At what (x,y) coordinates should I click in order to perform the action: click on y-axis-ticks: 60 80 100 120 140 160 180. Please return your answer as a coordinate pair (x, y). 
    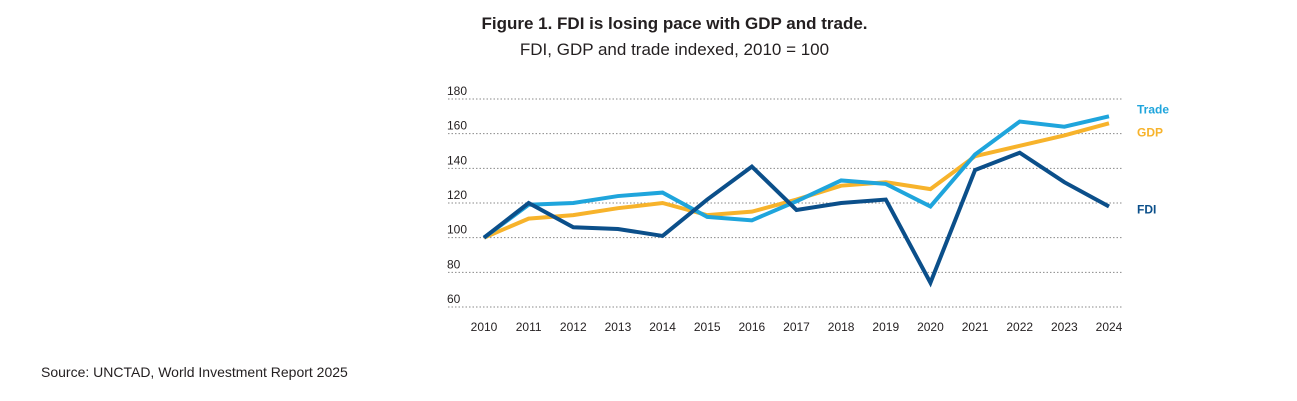
    Looking at the image, I should click on (457, 195).